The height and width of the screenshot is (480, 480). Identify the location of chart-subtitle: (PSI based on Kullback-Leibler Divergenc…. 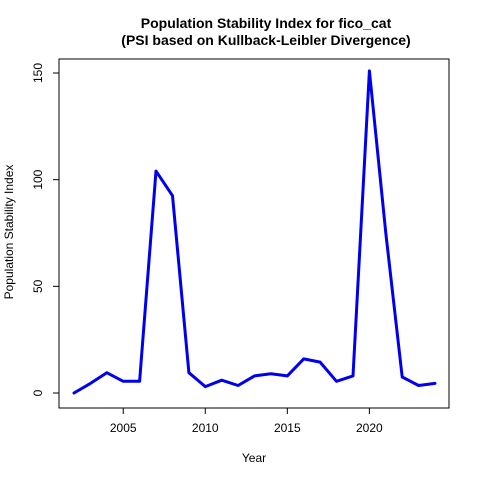
(265, 40).